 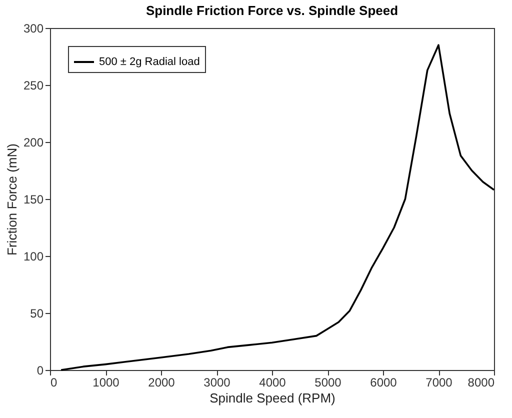 What do you see at coordinates (33, 257) in the screenshot?
I see `y-tick-label: 100` at bounding box center [33, 257].